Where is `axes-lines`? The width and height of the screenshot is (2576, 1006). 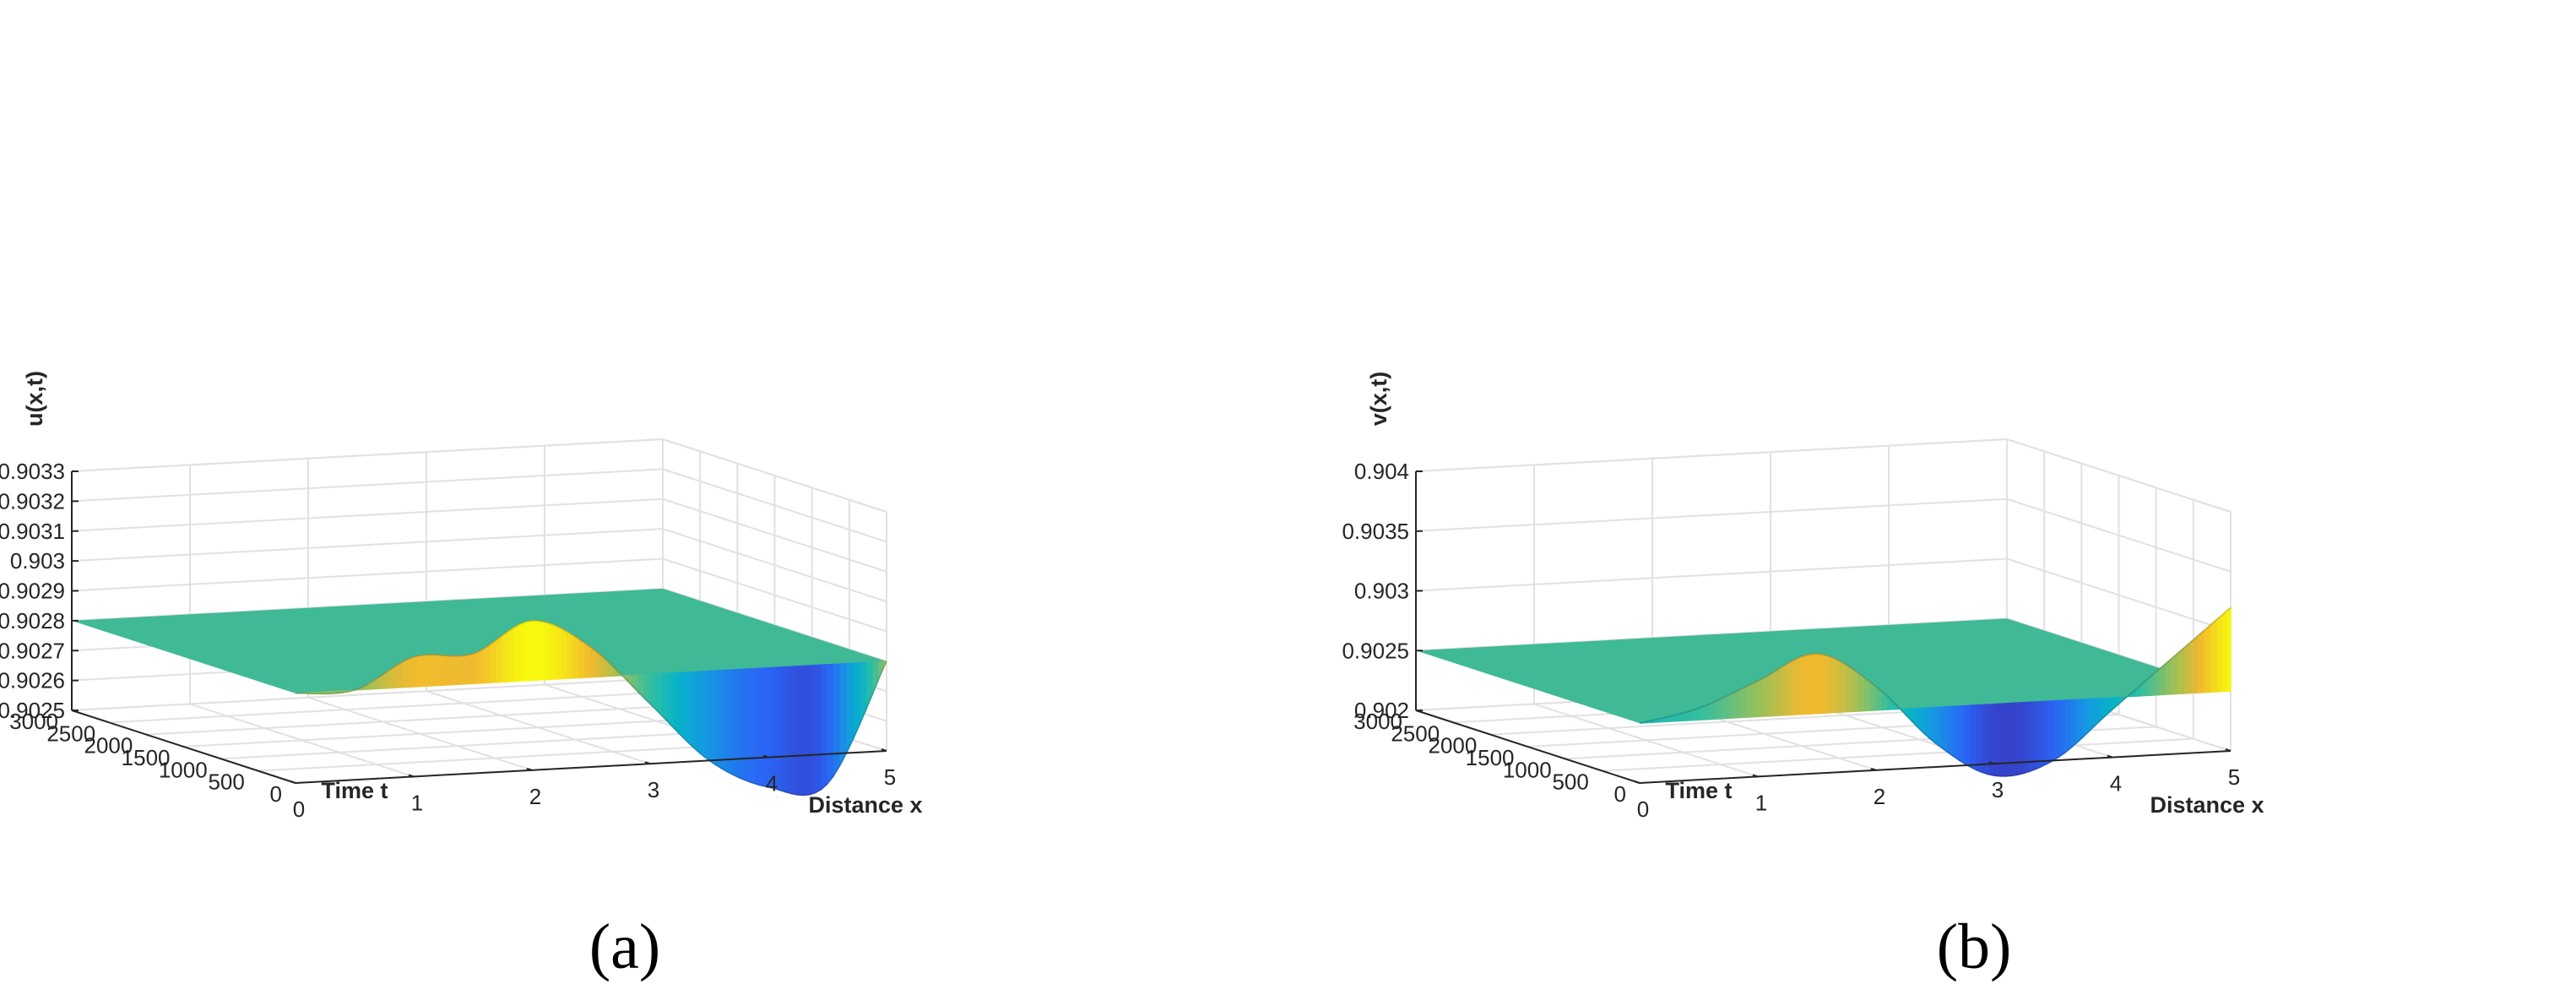
axes-lines is located at coordinates (1823, 627).